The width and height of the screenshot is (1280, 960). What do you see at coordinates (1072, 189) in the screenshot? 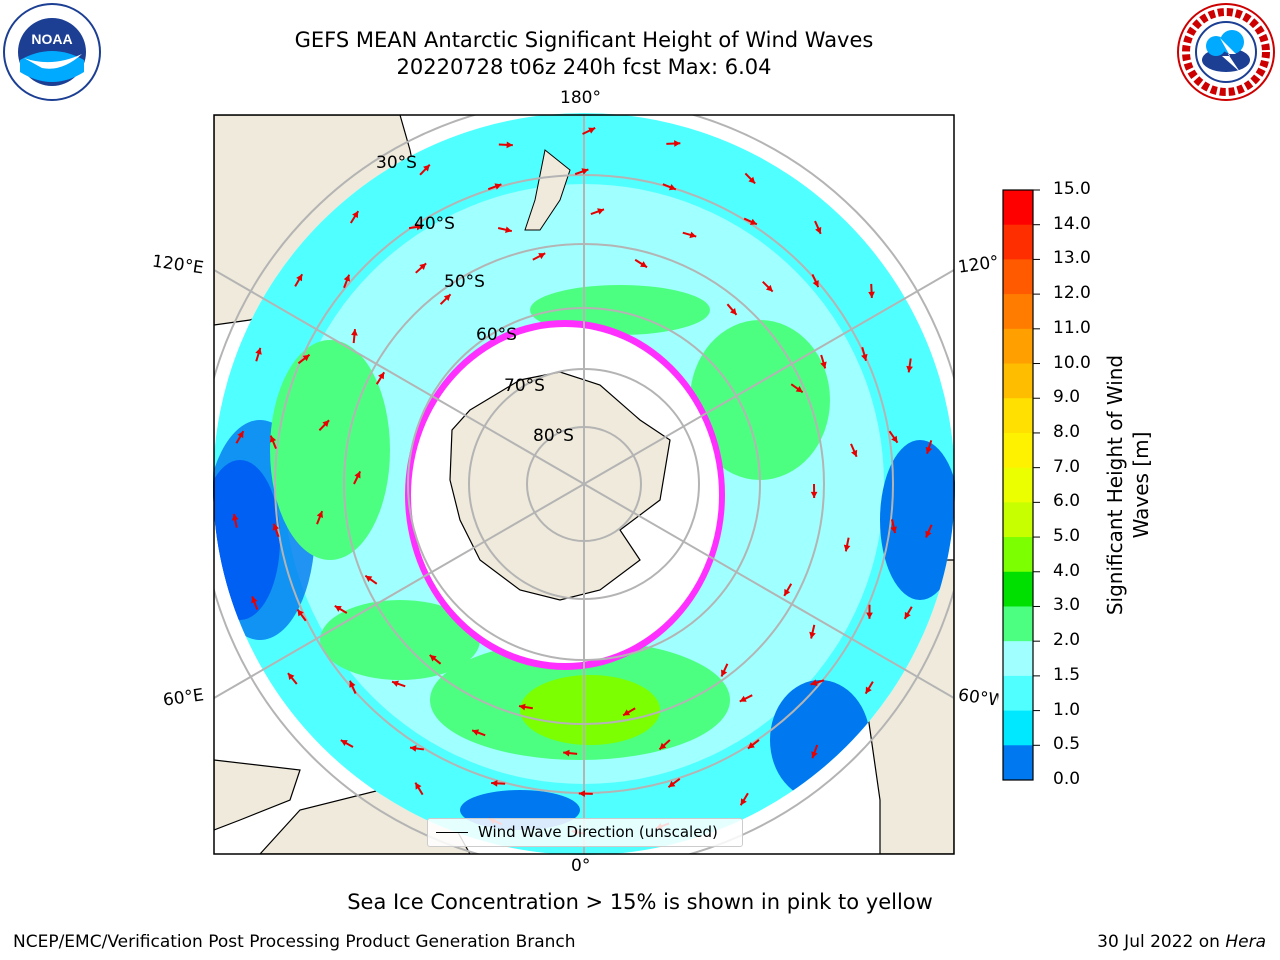
I see `colorbar-tick-label: 15.0` at bounding box center [1072, 189].